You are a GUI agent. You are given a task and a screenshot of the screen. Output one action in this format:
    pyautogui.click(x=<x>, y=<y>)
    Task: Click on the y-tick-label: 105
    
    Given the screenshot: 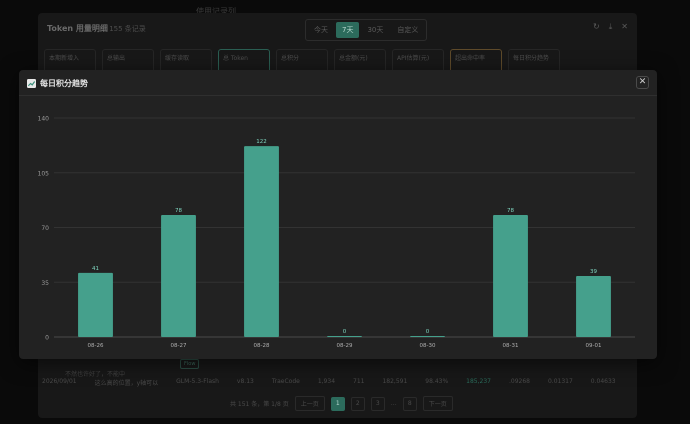 What is the action you would take?
    pyautogui.click(x=44, y=173)
    